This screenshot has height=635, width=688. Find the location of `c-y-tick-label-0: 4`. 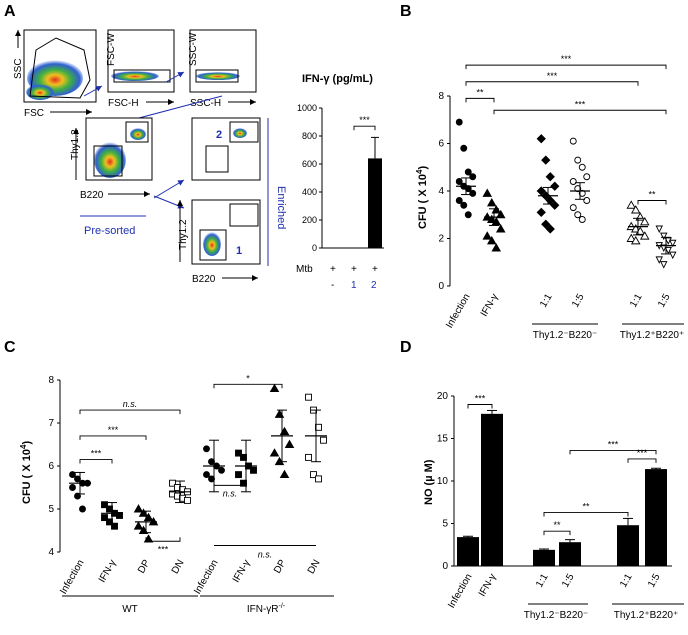

c-y-tick-label-0: 4 is located at coordinates (51, 552).